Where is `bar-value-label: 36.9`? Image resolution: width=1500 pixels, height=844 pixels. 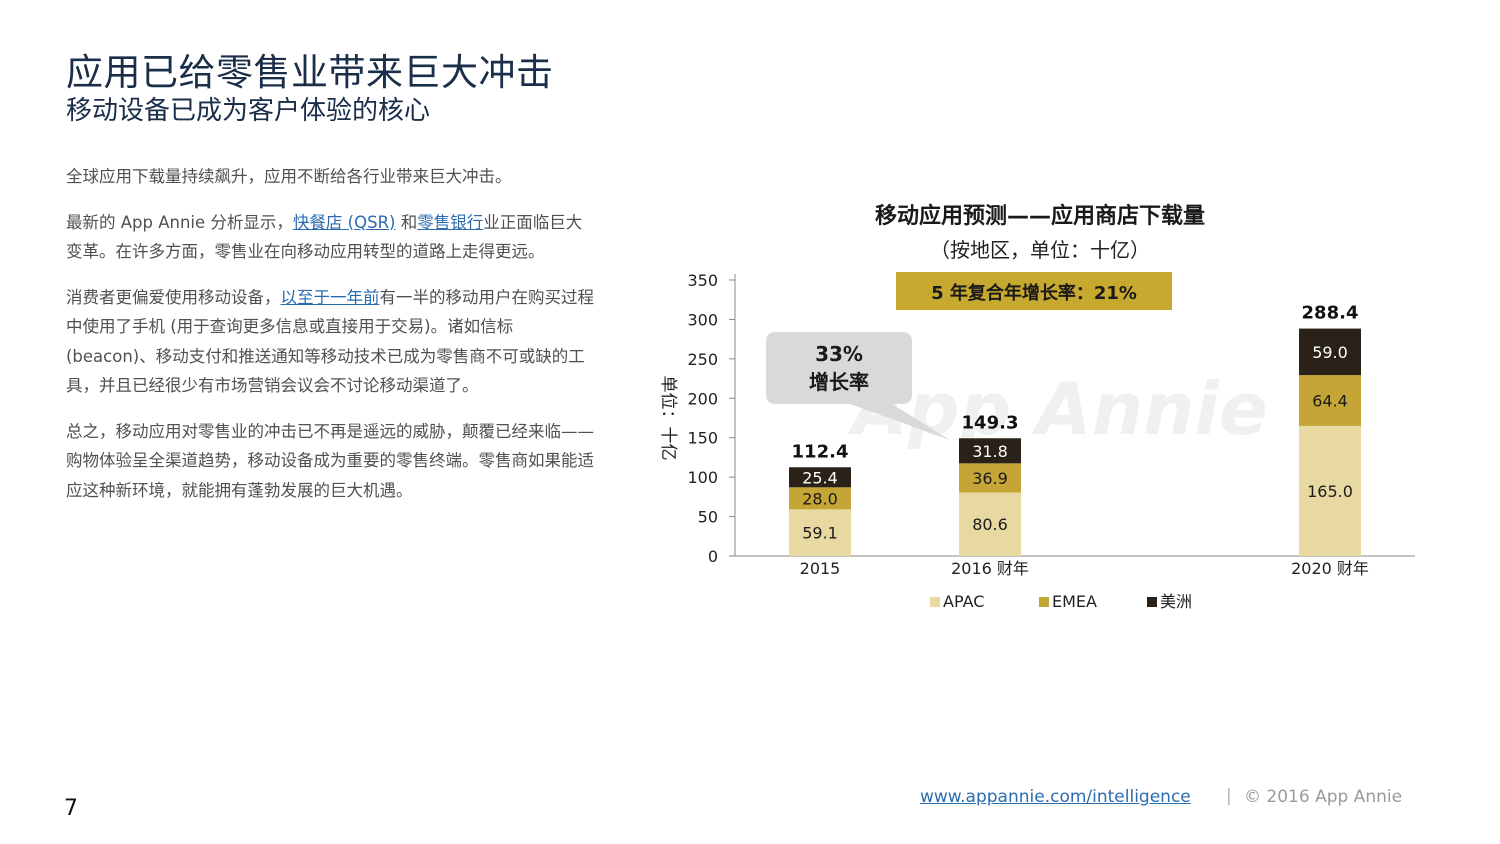 bar-value-label: 36.9 is located at coordinates (990, 478).